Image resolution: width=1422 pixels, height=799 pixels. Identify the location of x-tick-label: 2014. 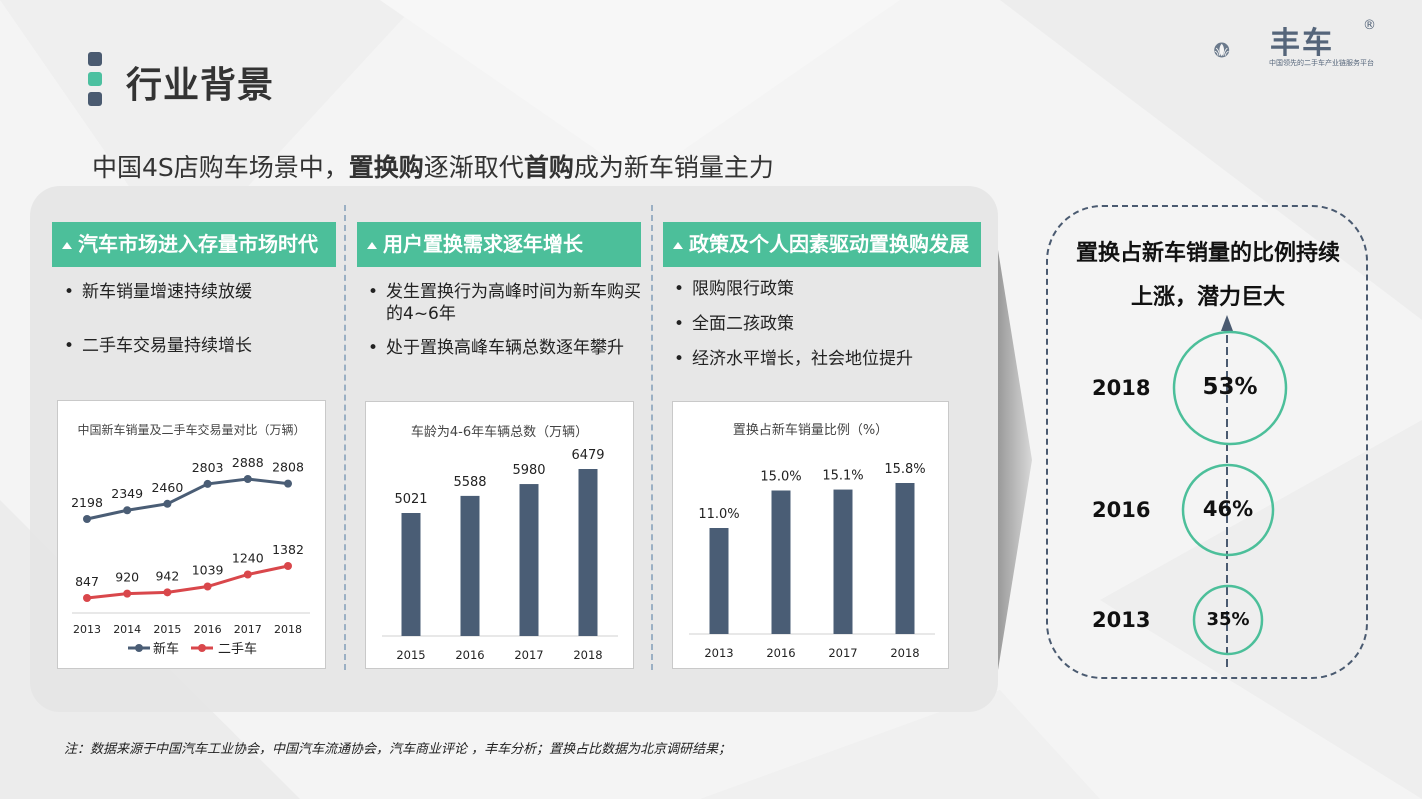
(127, 629).